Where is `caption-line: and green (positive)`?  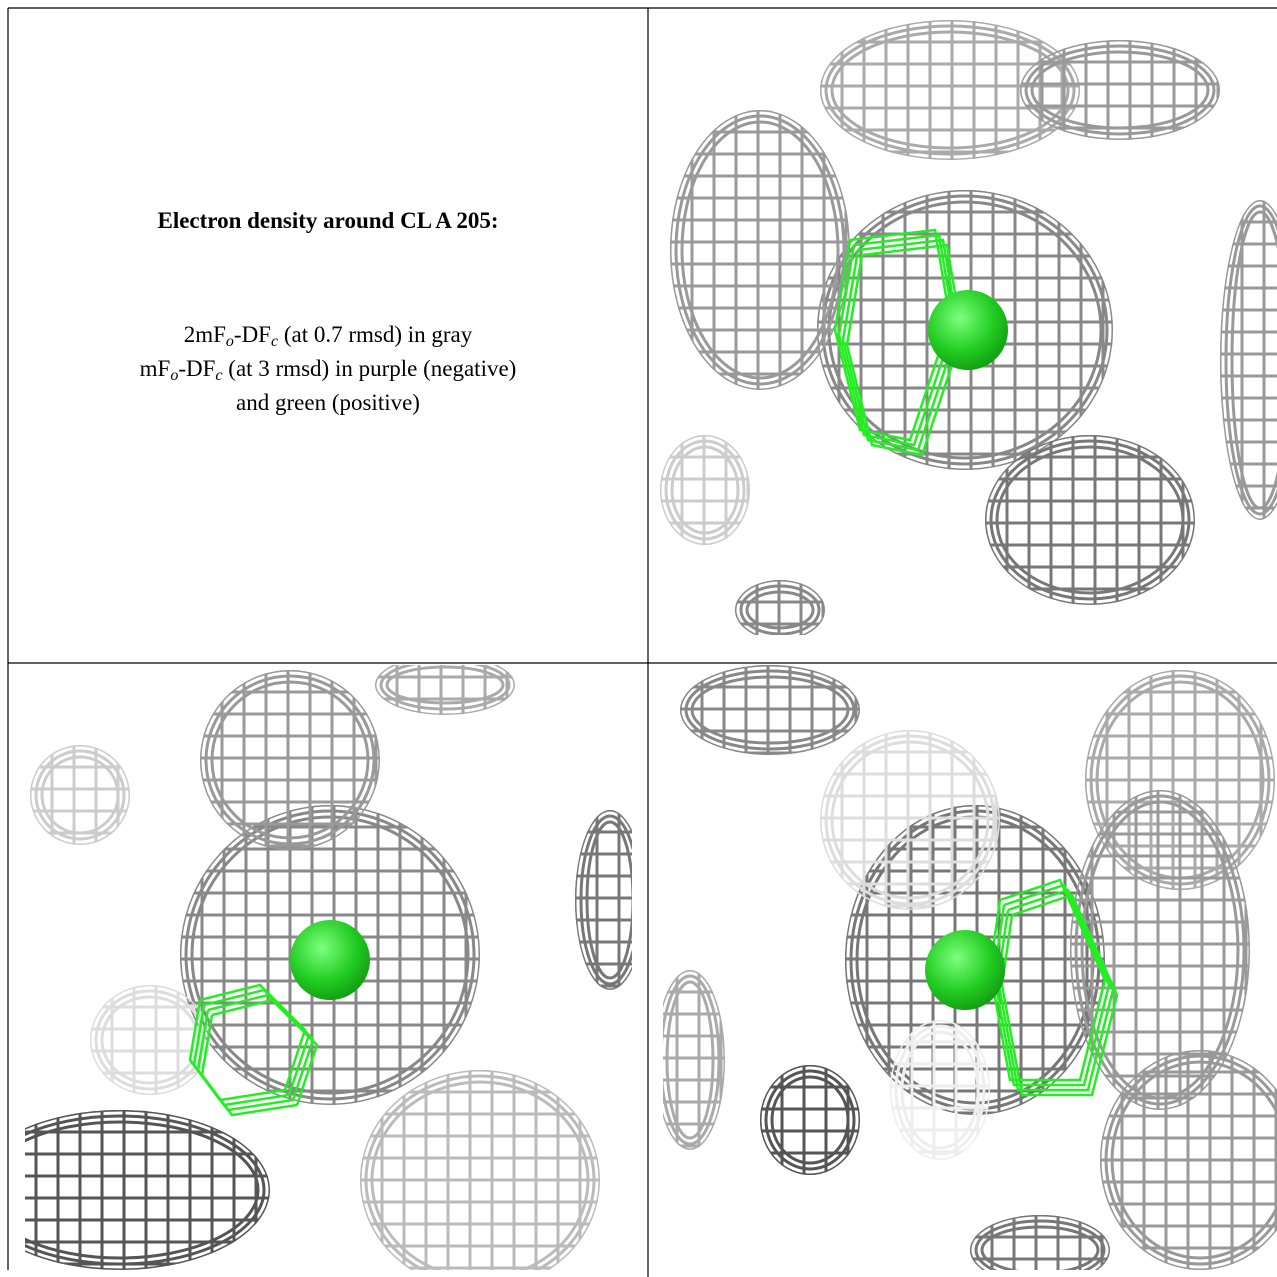 caption-line: and green (positive) is located at coordinates (328, 403).